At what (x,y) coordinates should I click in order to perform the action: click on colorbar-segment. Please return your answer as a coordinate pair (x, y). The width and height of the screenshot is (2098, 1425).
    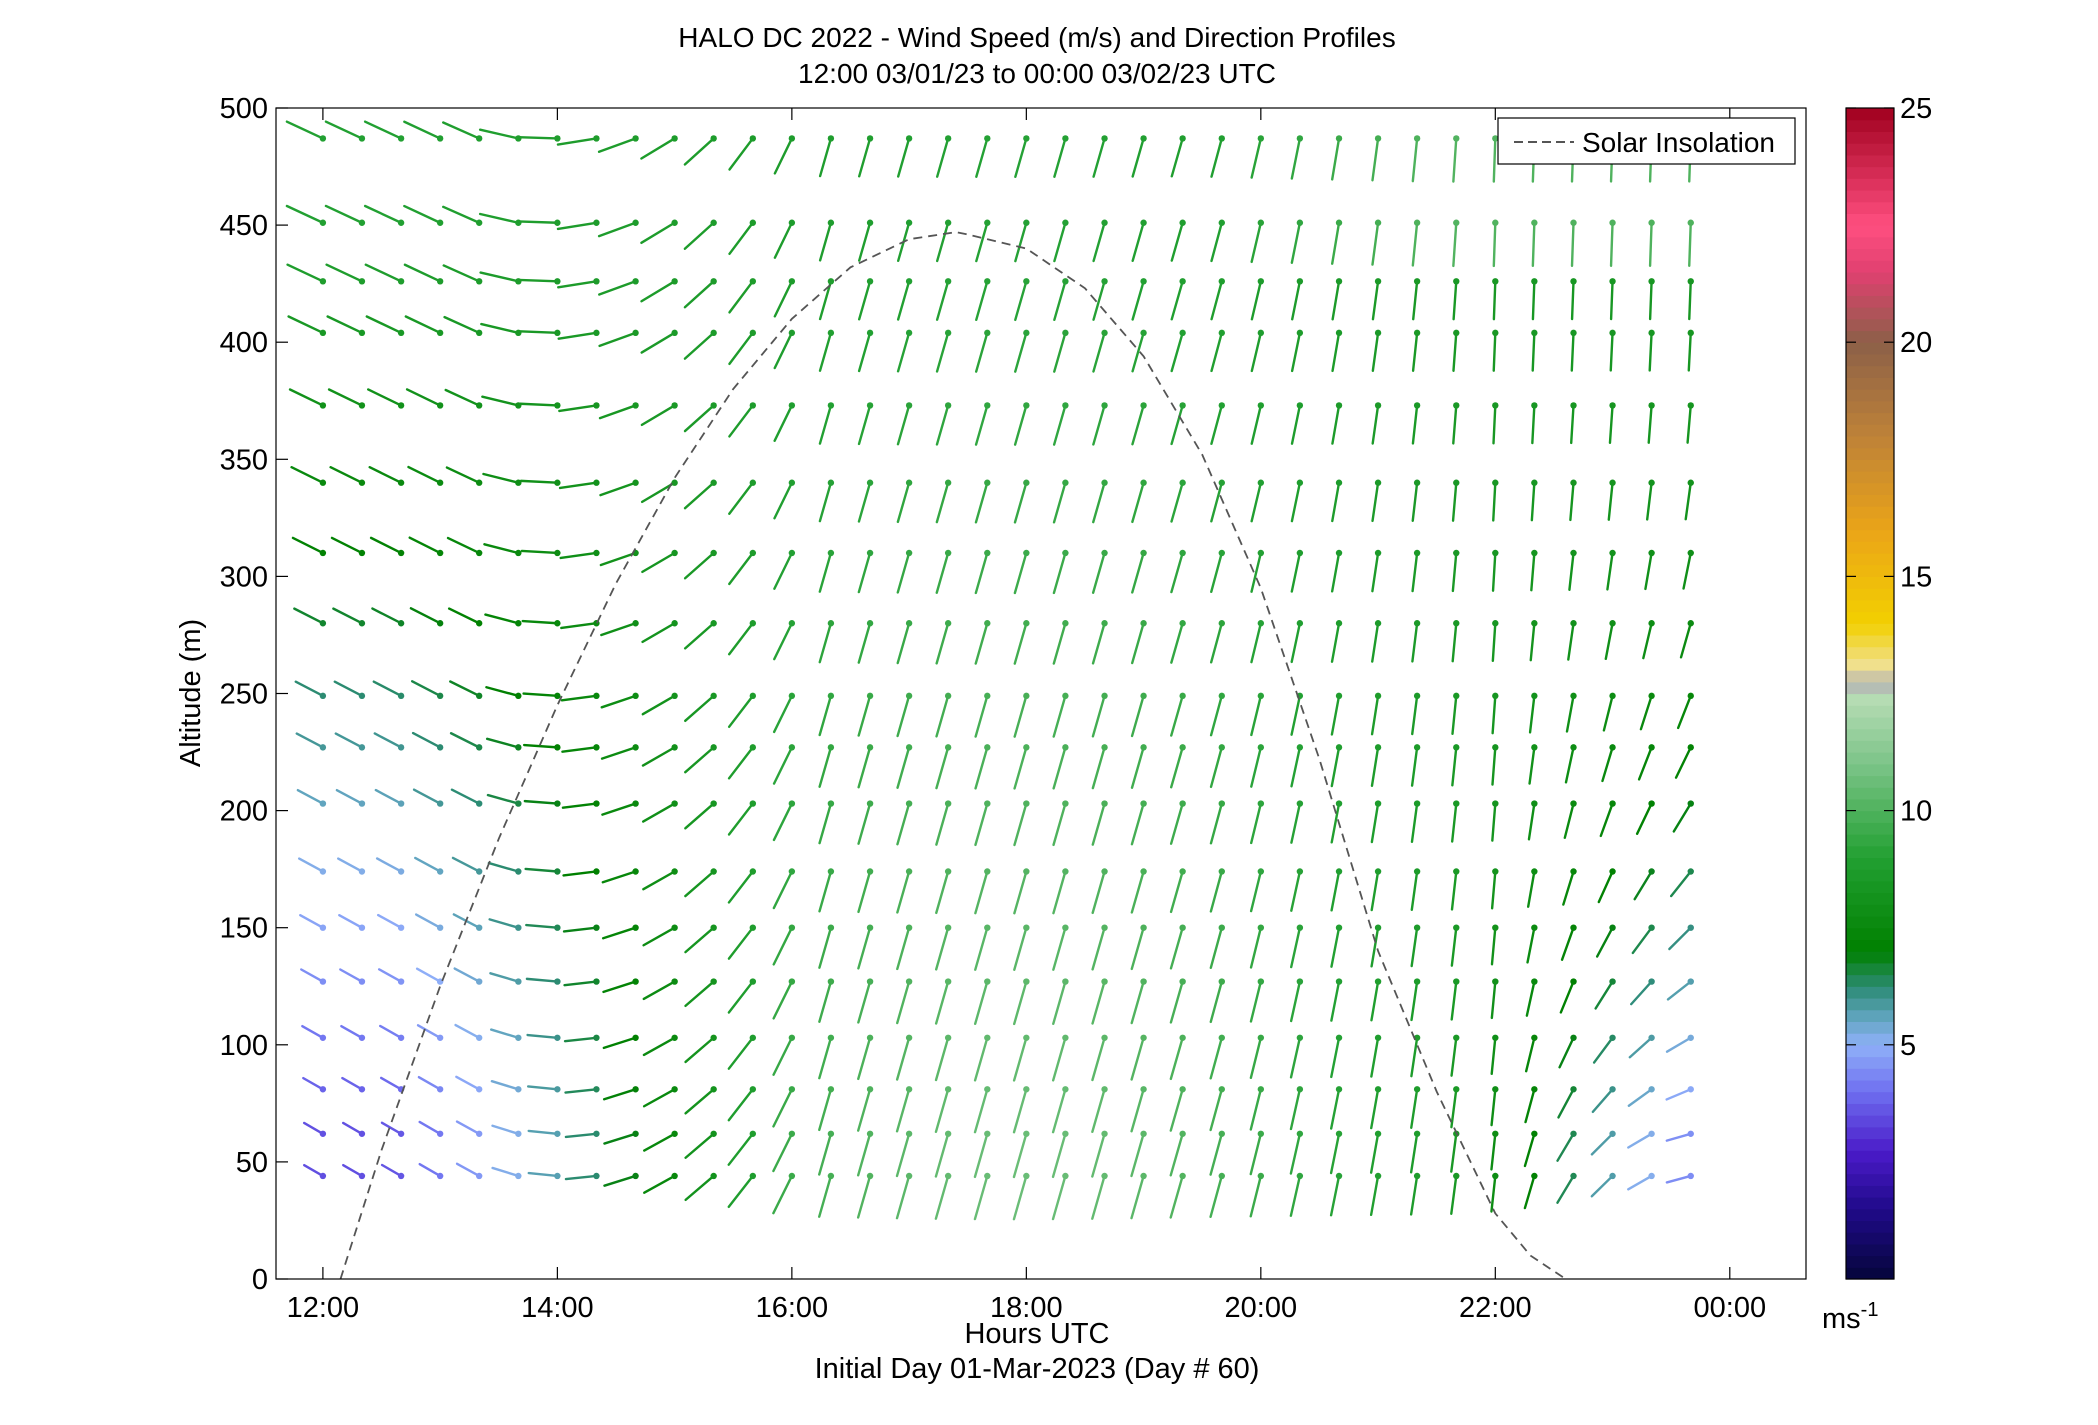
    Looking at the image, I should click on (1870, 887).